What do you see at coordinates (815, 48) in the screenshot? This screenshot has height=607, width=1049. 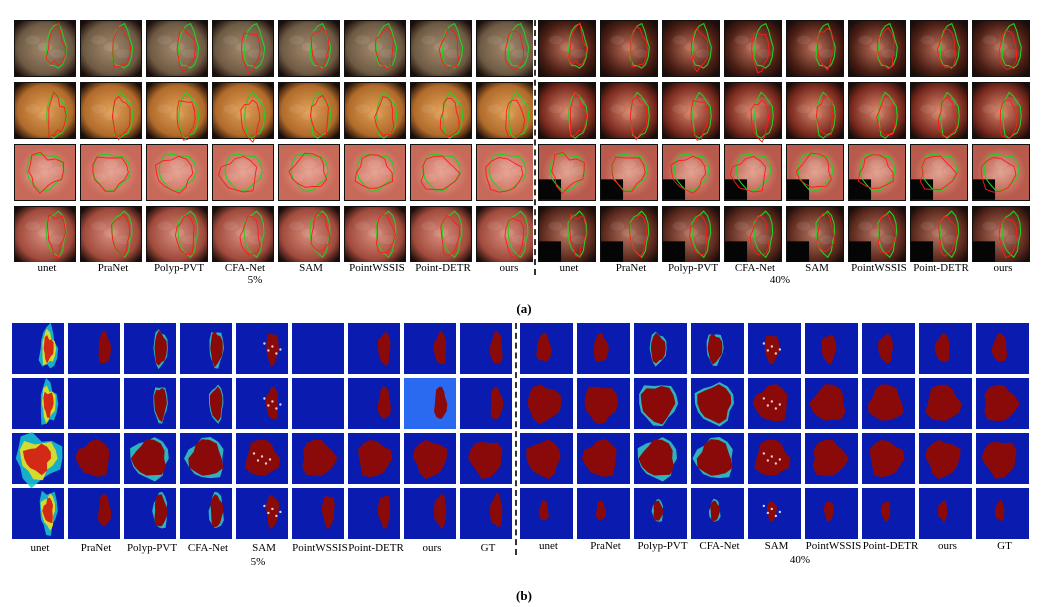 I see `patch-a-right-r0-c4` at bounding box center [815, 48].